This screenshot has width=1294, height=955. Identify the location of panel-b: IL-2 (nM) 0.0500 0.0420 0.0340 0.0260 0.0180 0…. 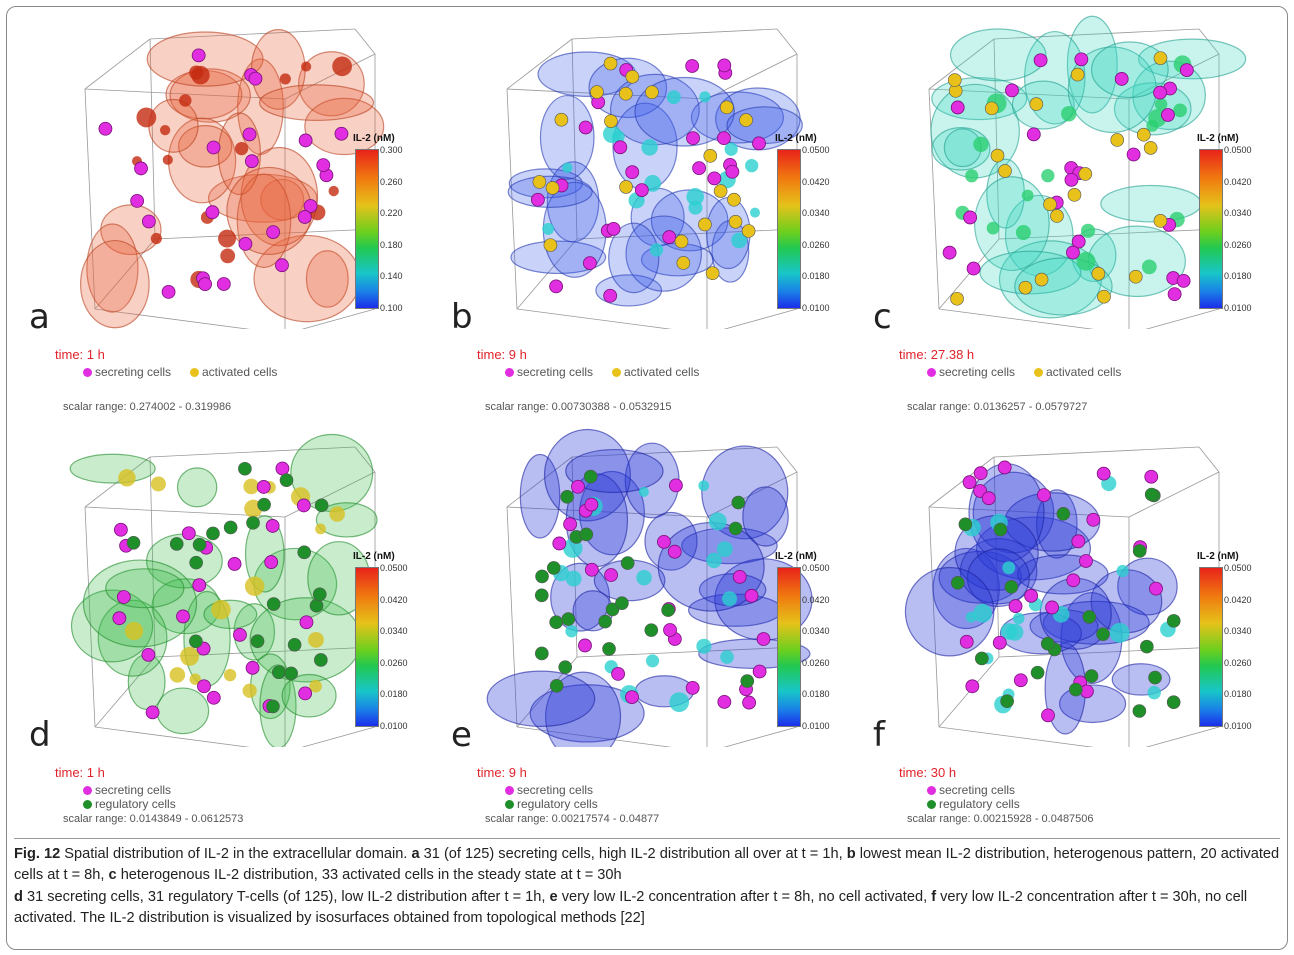
(642, 211).